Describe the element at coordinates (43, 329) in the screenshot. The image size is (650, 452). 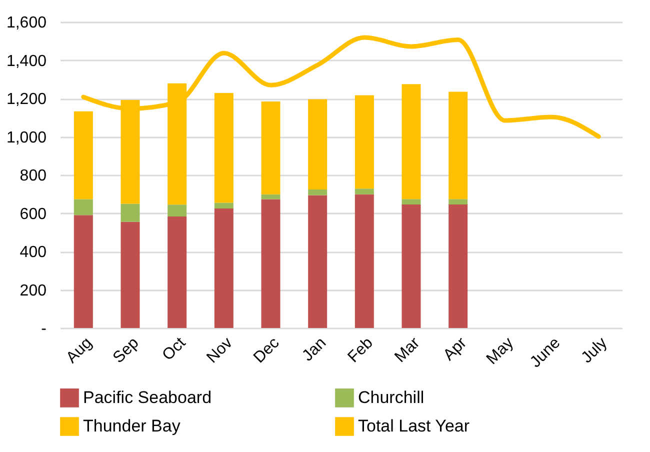
I see `y-tick-label: -` at that location.